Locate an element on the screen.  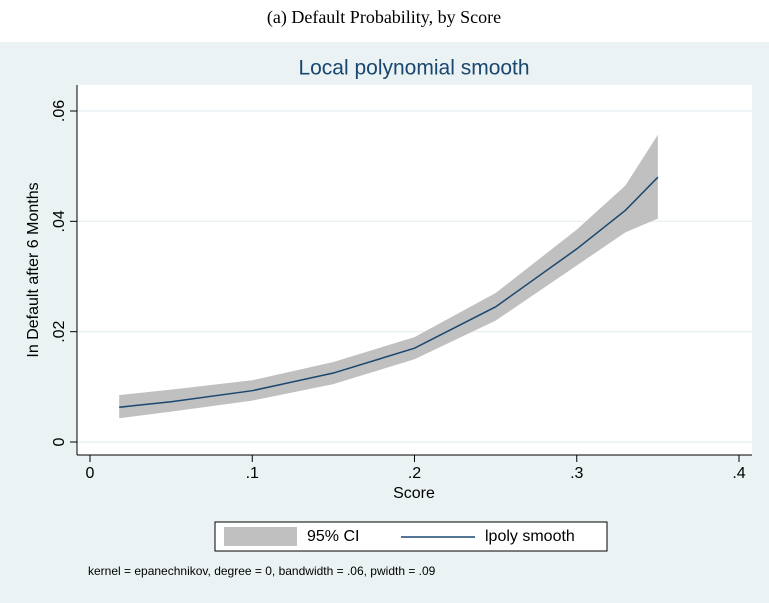
y-tick-label: 0 is located at coordinates (59, 441).